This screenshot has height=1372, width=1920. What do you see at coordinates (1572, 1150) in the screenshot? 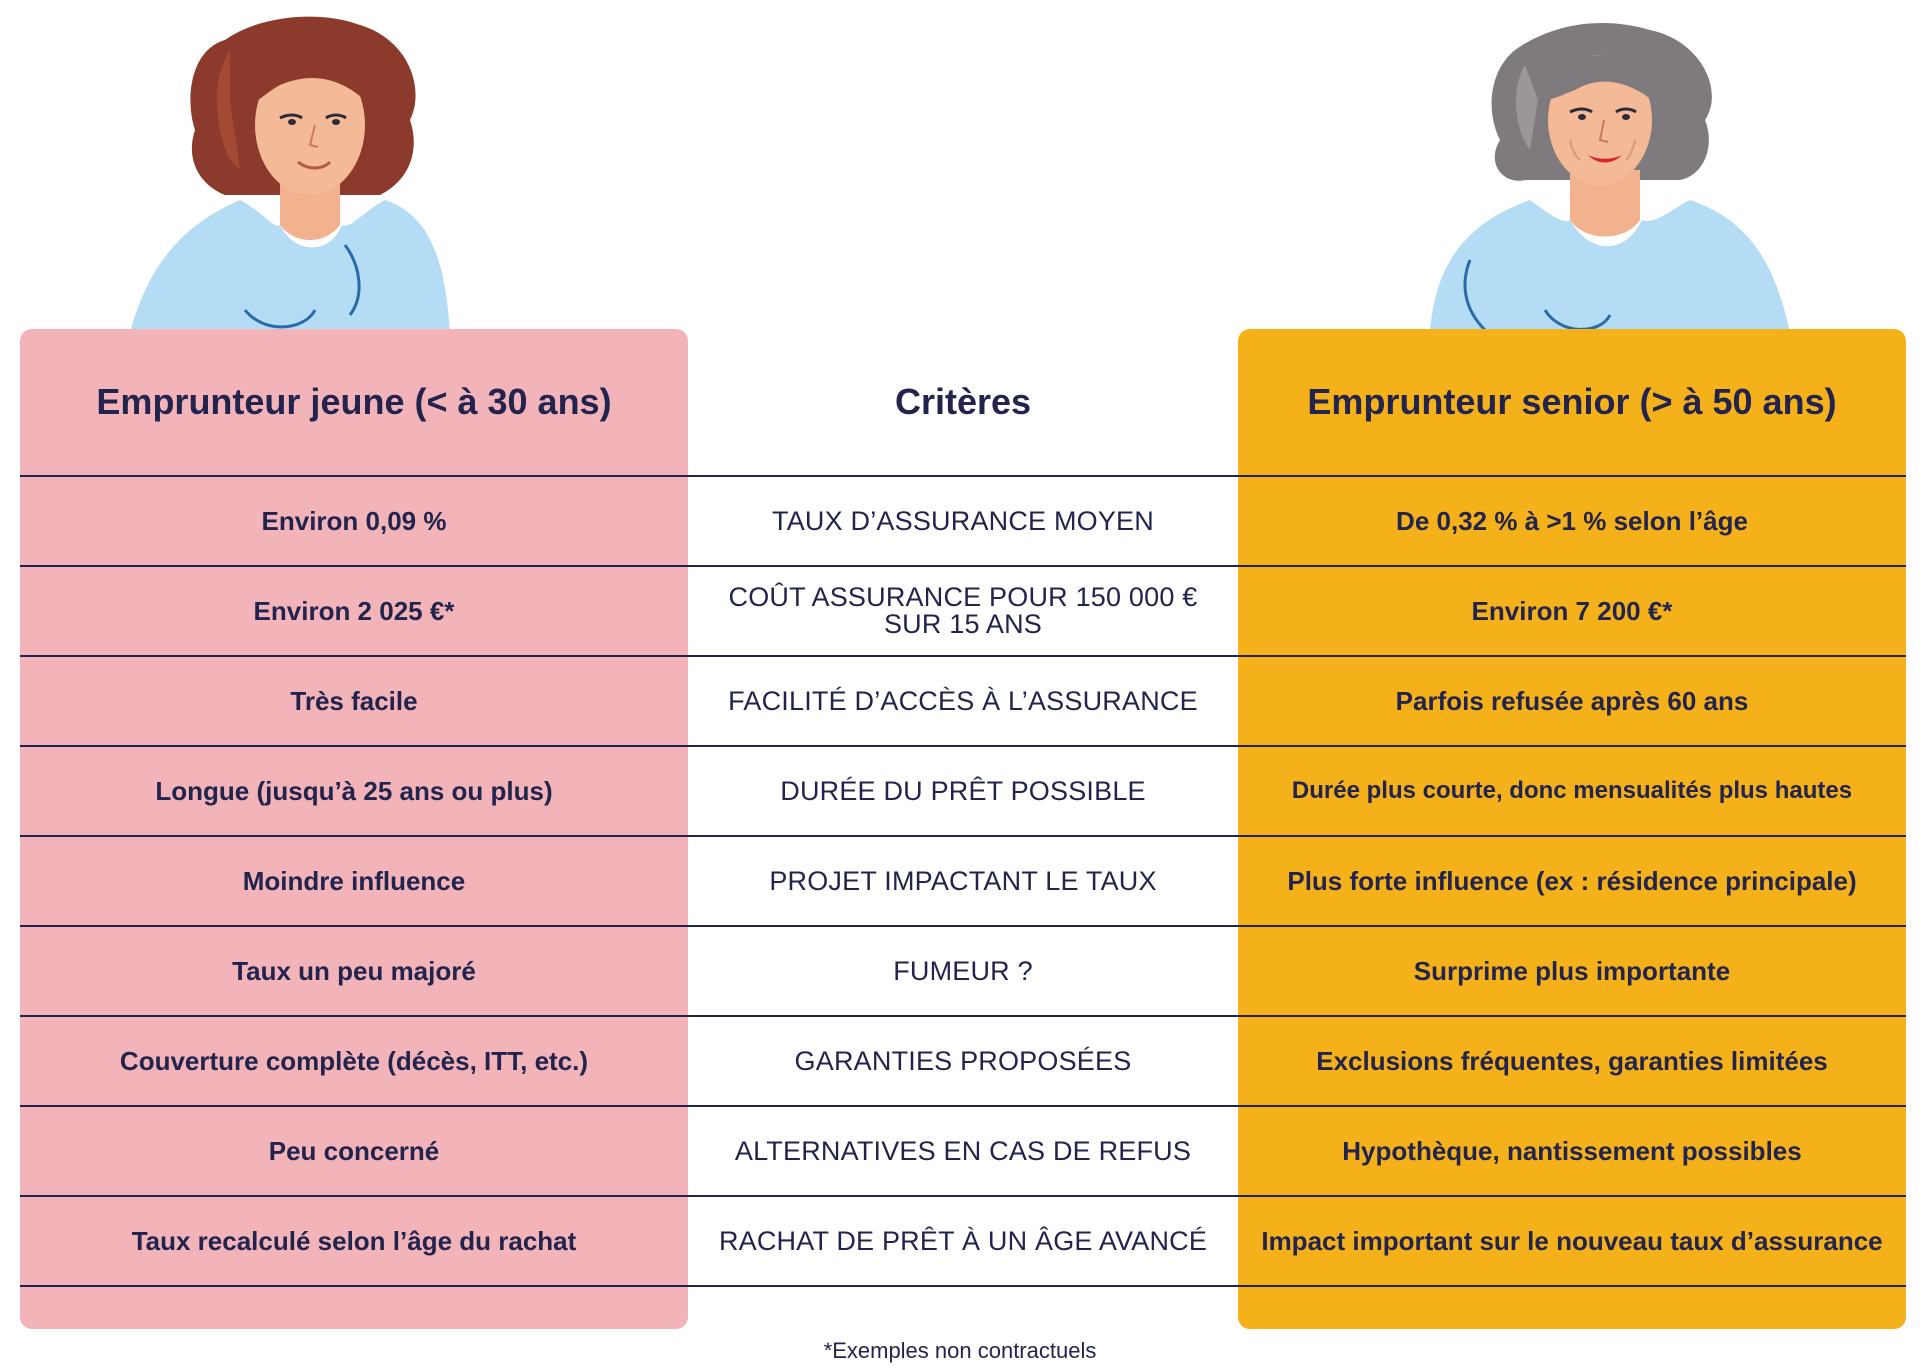
I see `senior-value: Hypothèque, nantissement possibles` at bounding box center [1572, 1150].